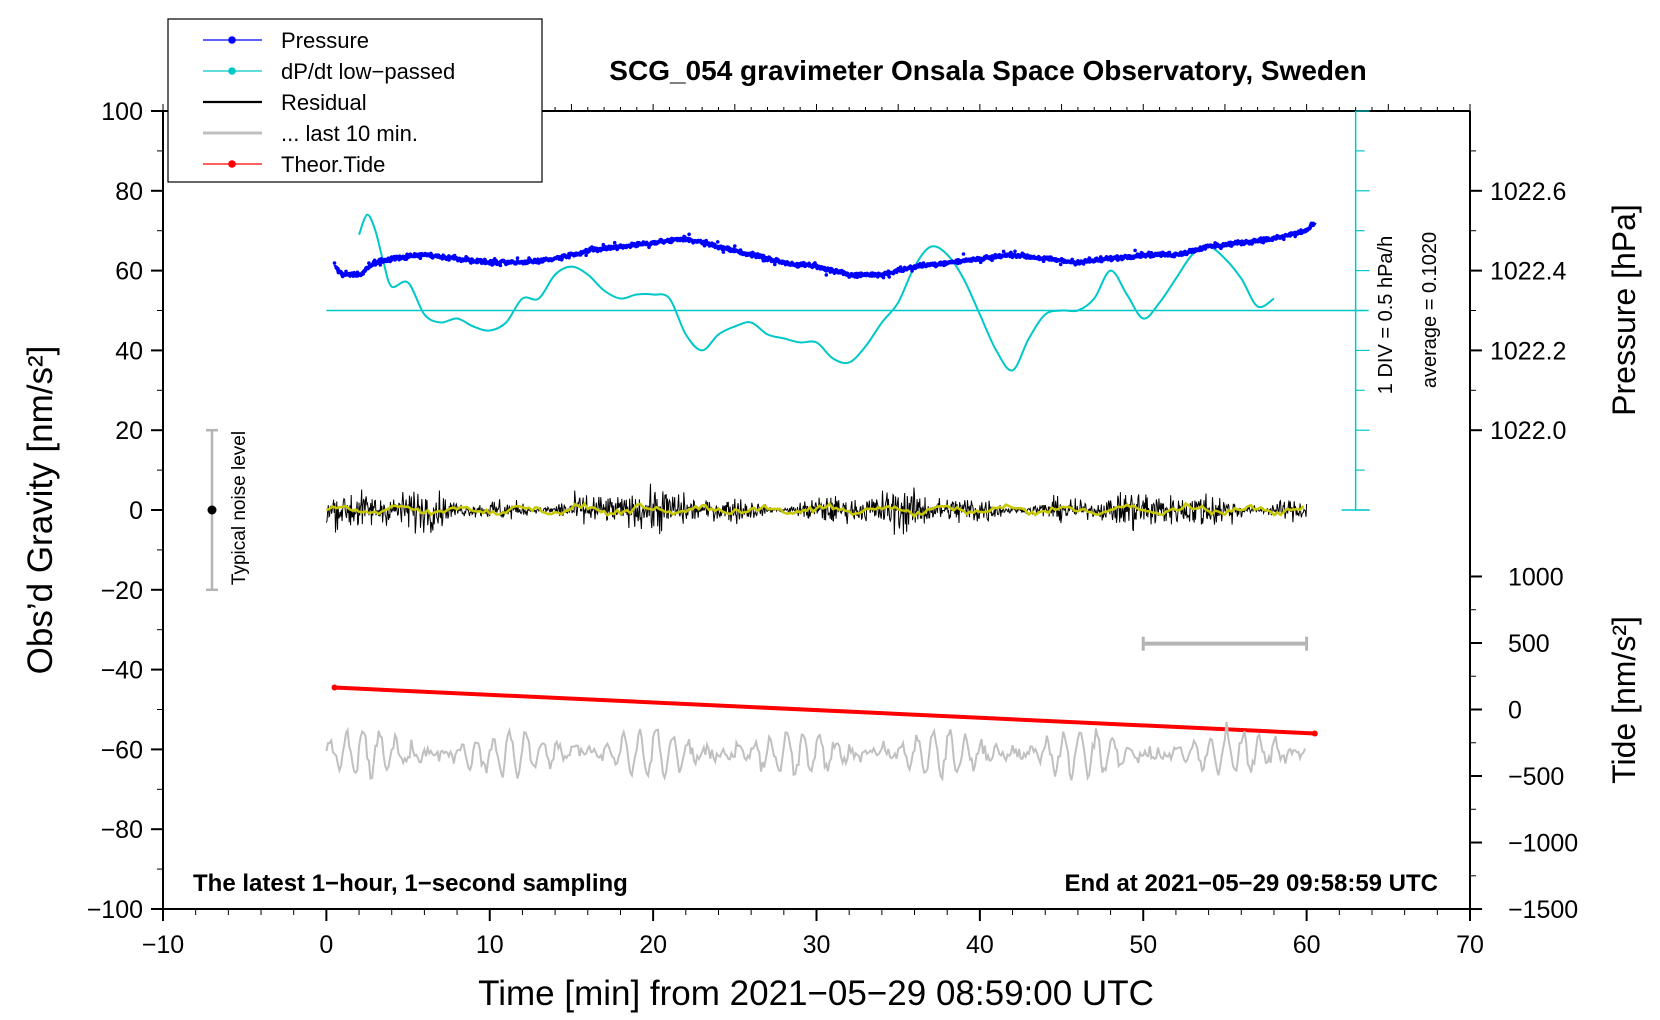 This screenshot has height=1020, width=1660. What do you see at coordinates (368, 71) in the screenshot?
I see `legend-label: dP/dt low−passed` at bounding box center [368, 71].